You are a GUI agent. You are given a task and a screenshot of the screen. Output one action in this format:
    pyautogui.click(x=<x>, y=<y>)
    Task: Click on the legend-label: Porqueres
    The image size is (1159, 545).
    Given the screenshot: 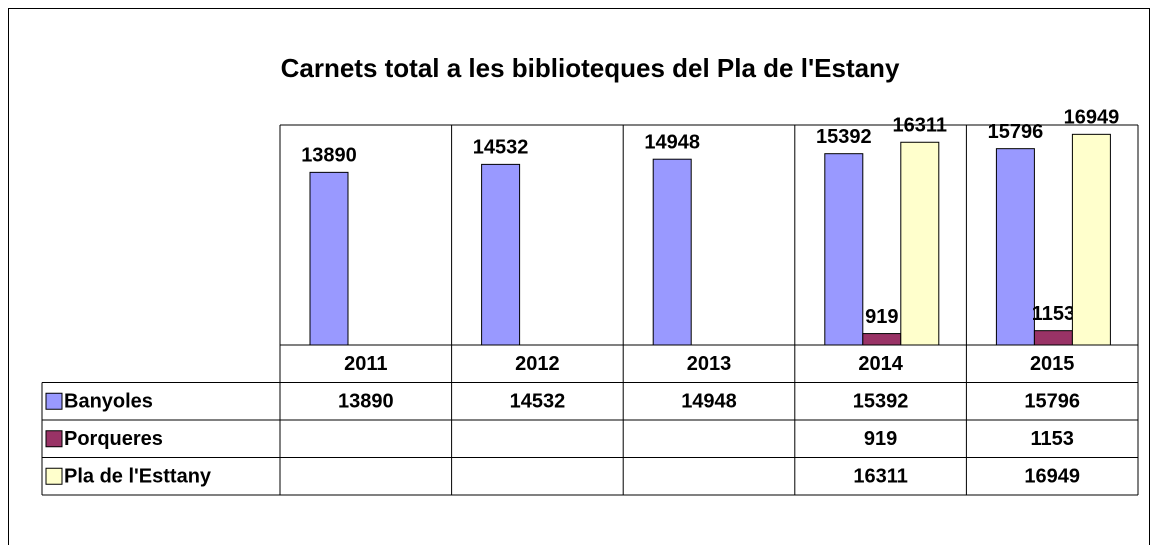 What is the action you would take?
    pyautogui.click(x=113, y=439)
    